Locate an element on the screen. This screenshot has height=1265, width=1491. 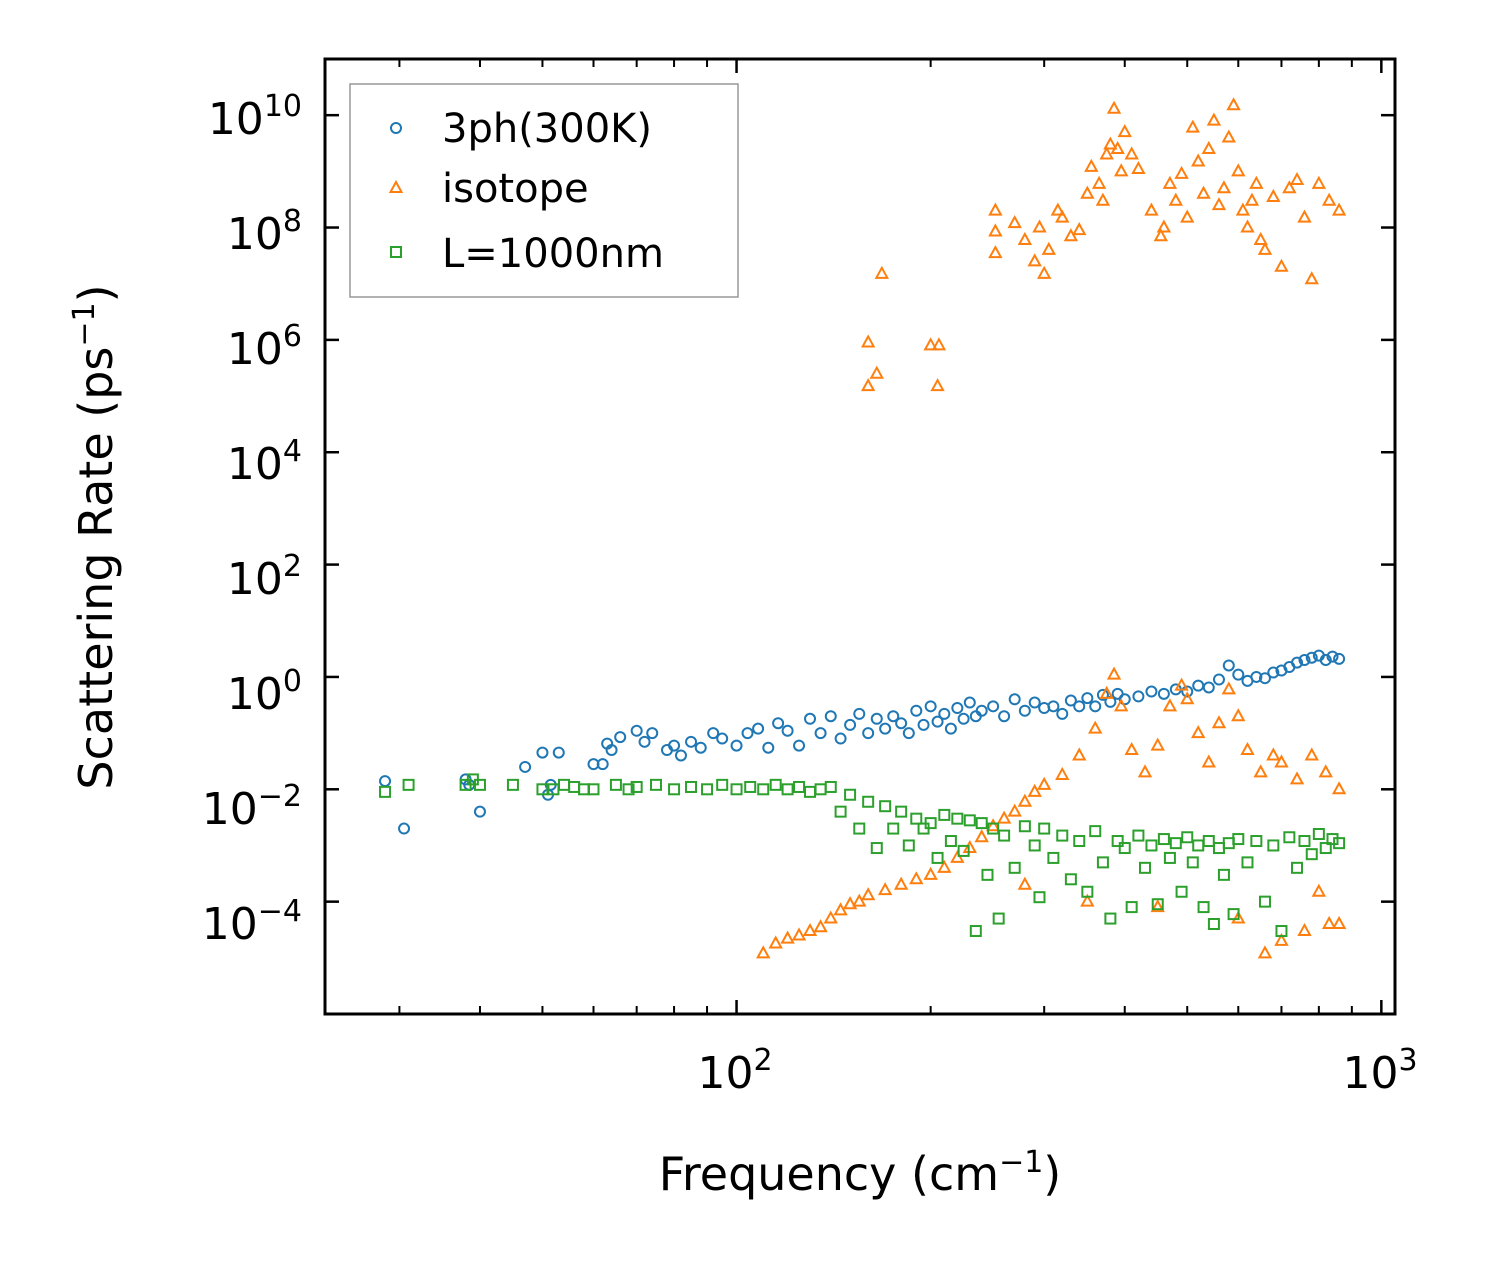
x-axis-title: Frequency (cm−1) is located at coordinates (860, 1173).